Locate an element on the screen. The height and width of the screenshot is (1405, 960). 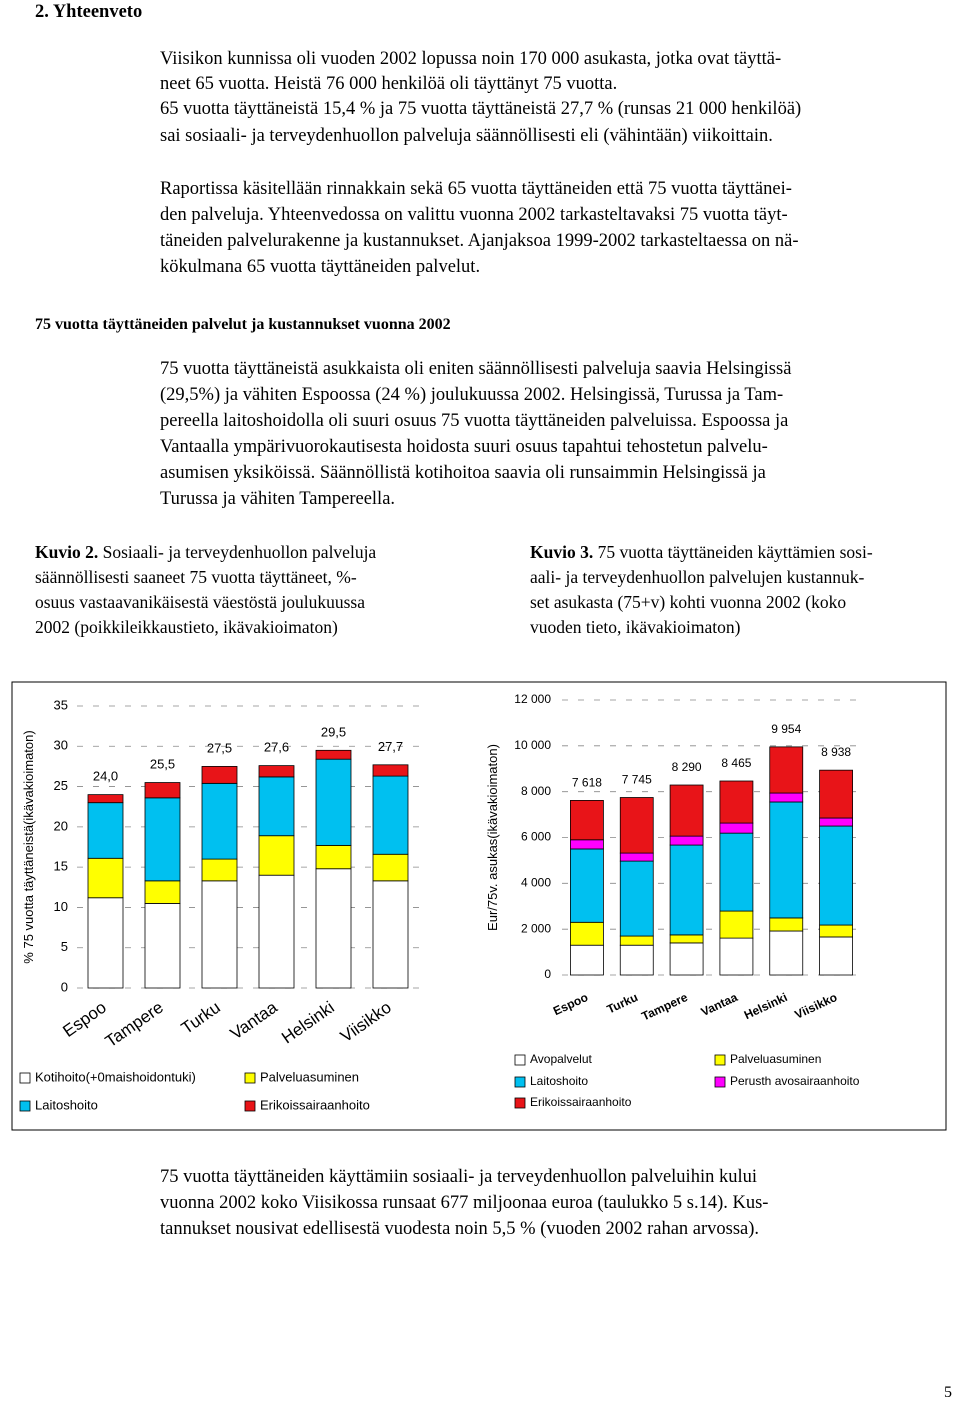
total-label: 29,5 is located at coordinates (333, 731).